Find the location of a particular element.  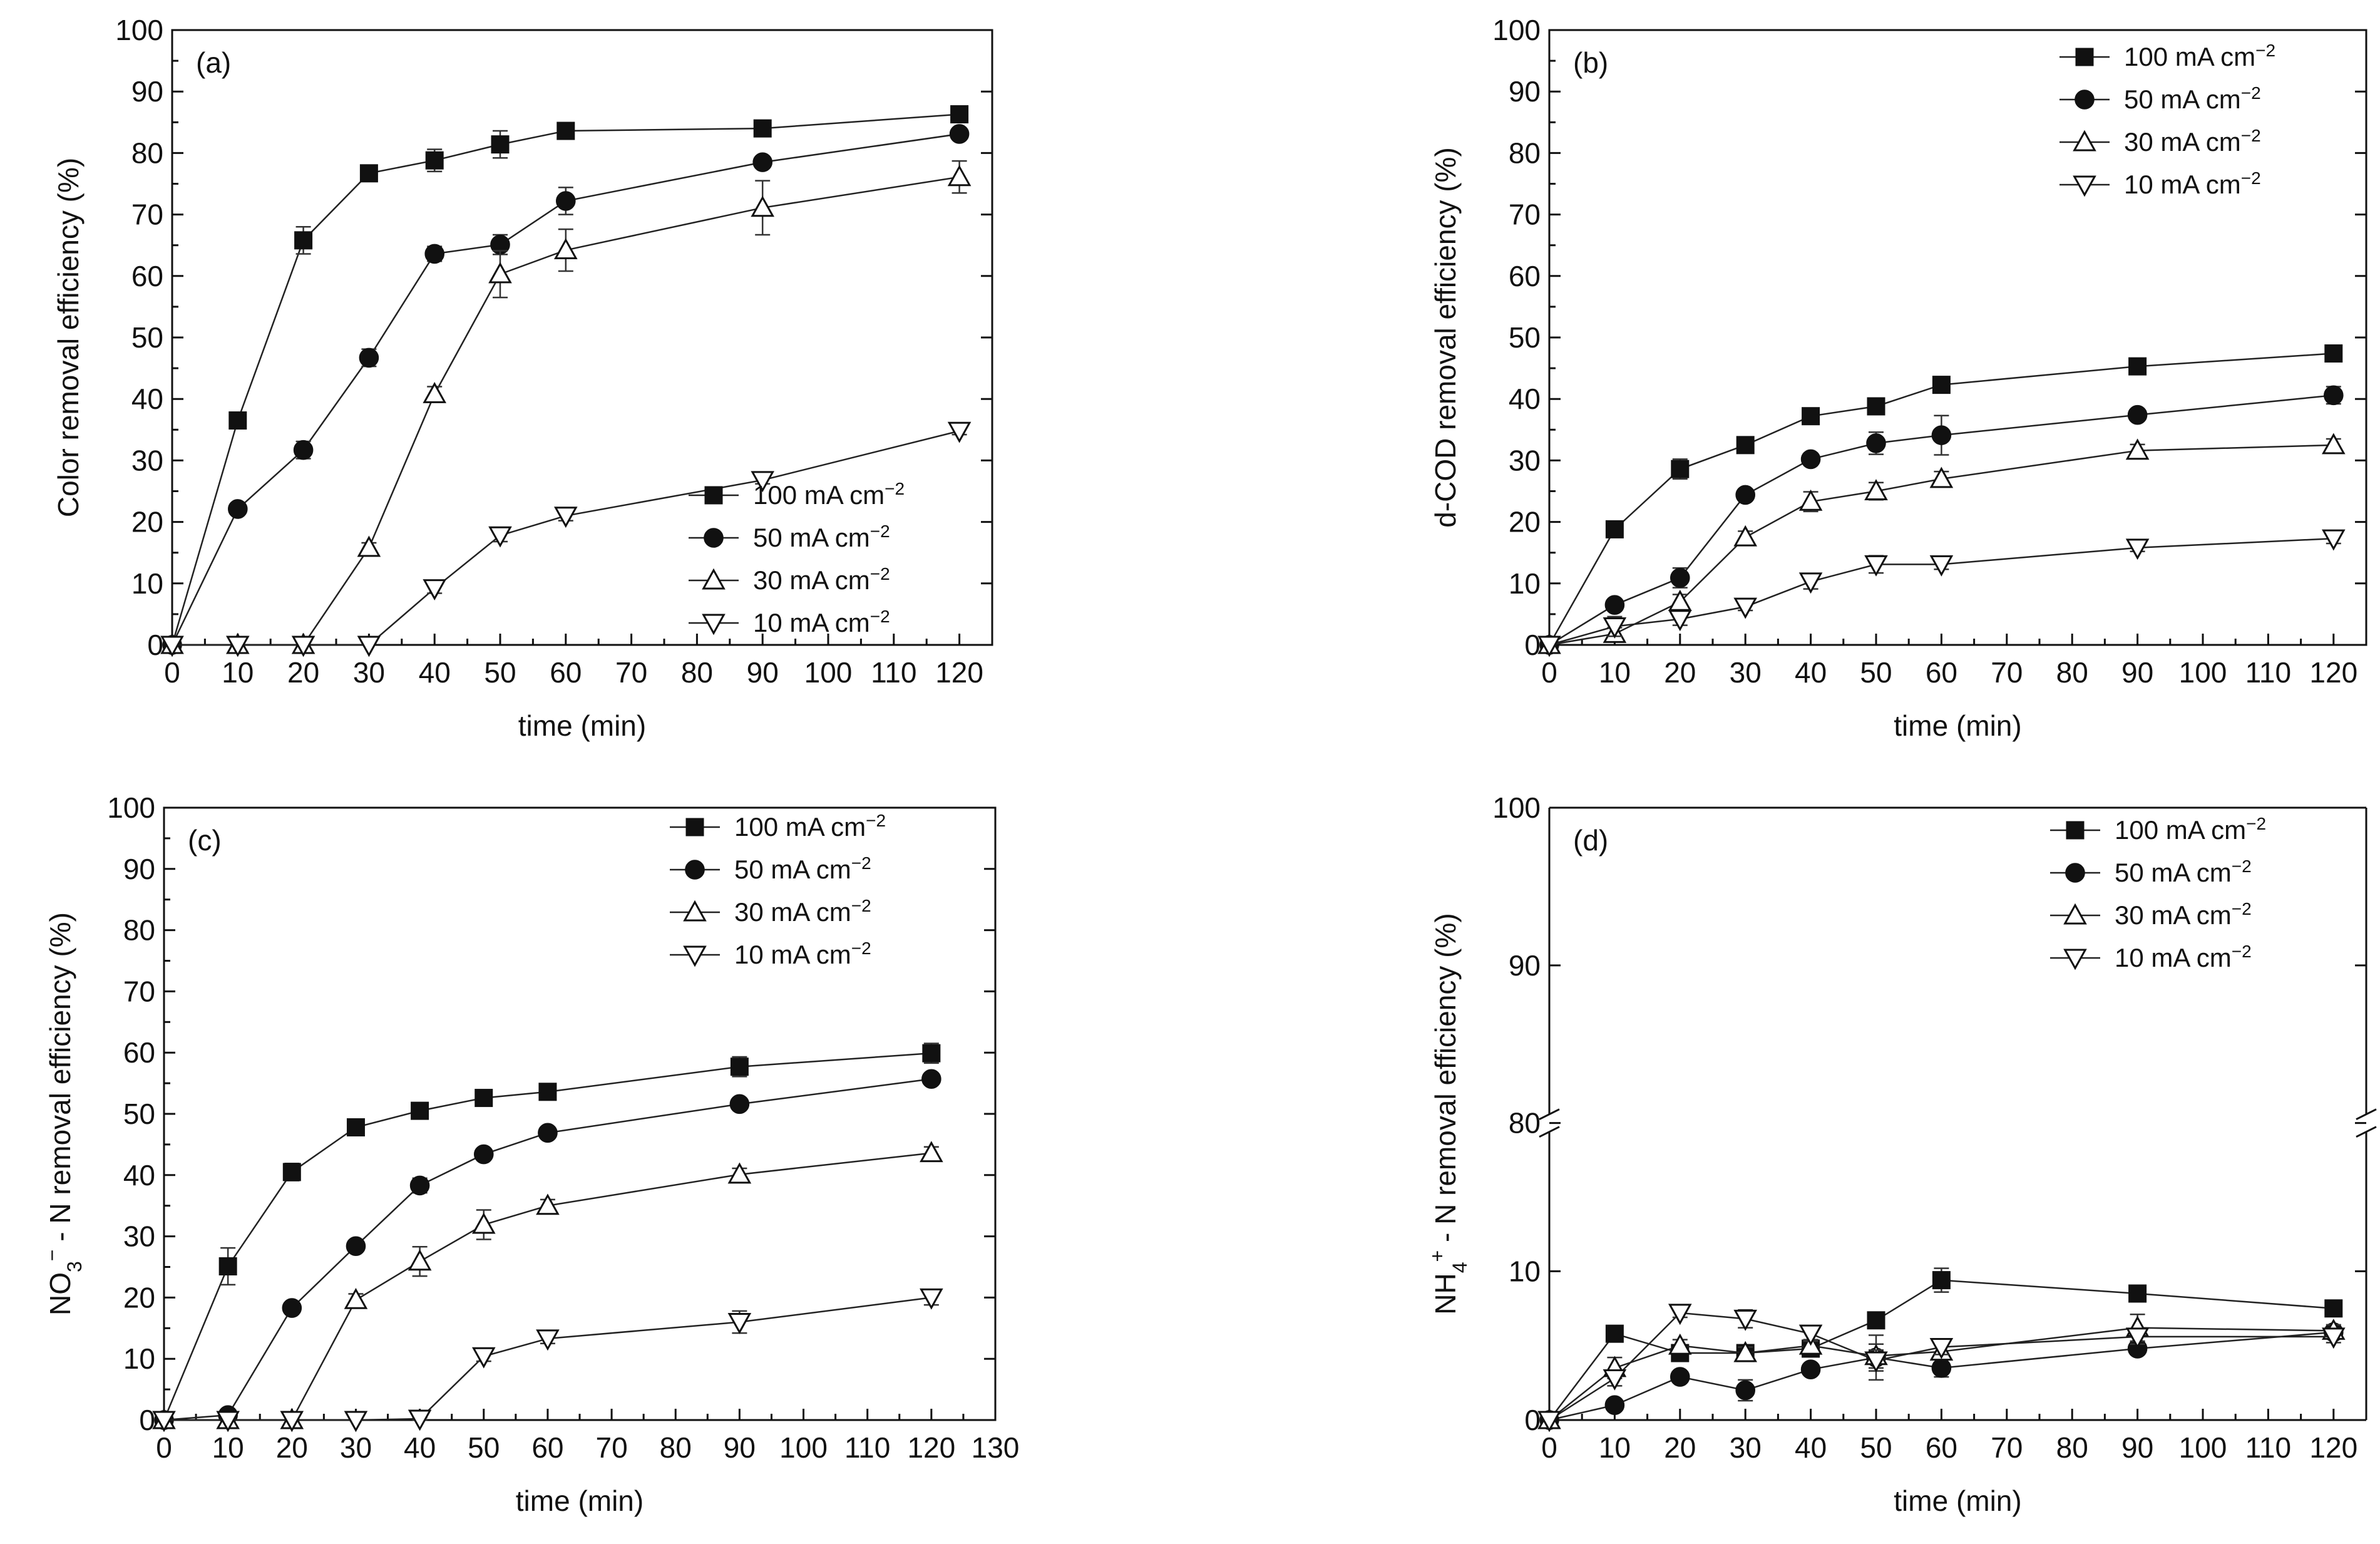

x-tick-label: 110 is located at coordinates (867, 1448).